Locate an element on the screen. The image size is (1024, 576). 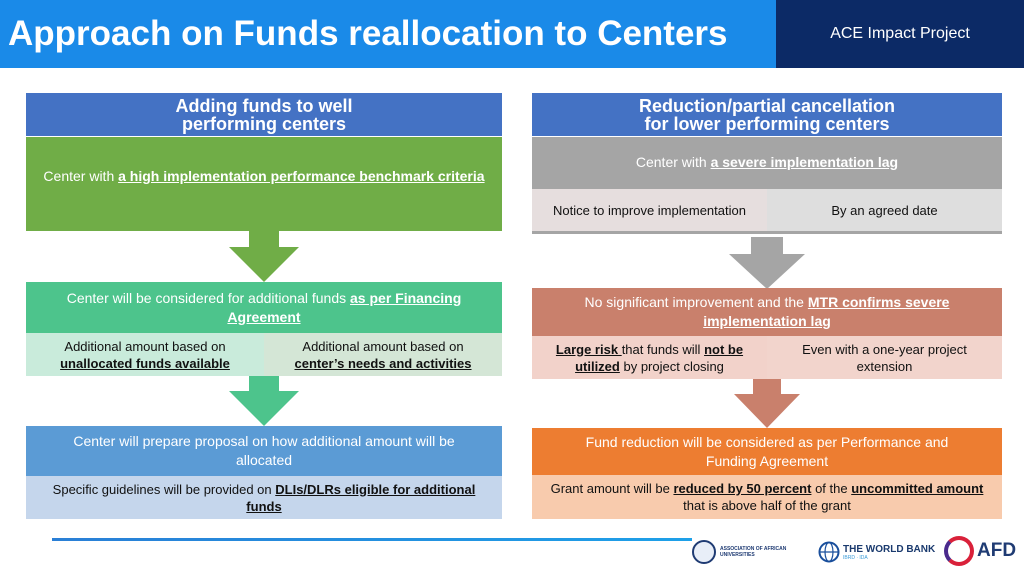
project-label: ACE Impact Project is located at coordinates (900, 34).